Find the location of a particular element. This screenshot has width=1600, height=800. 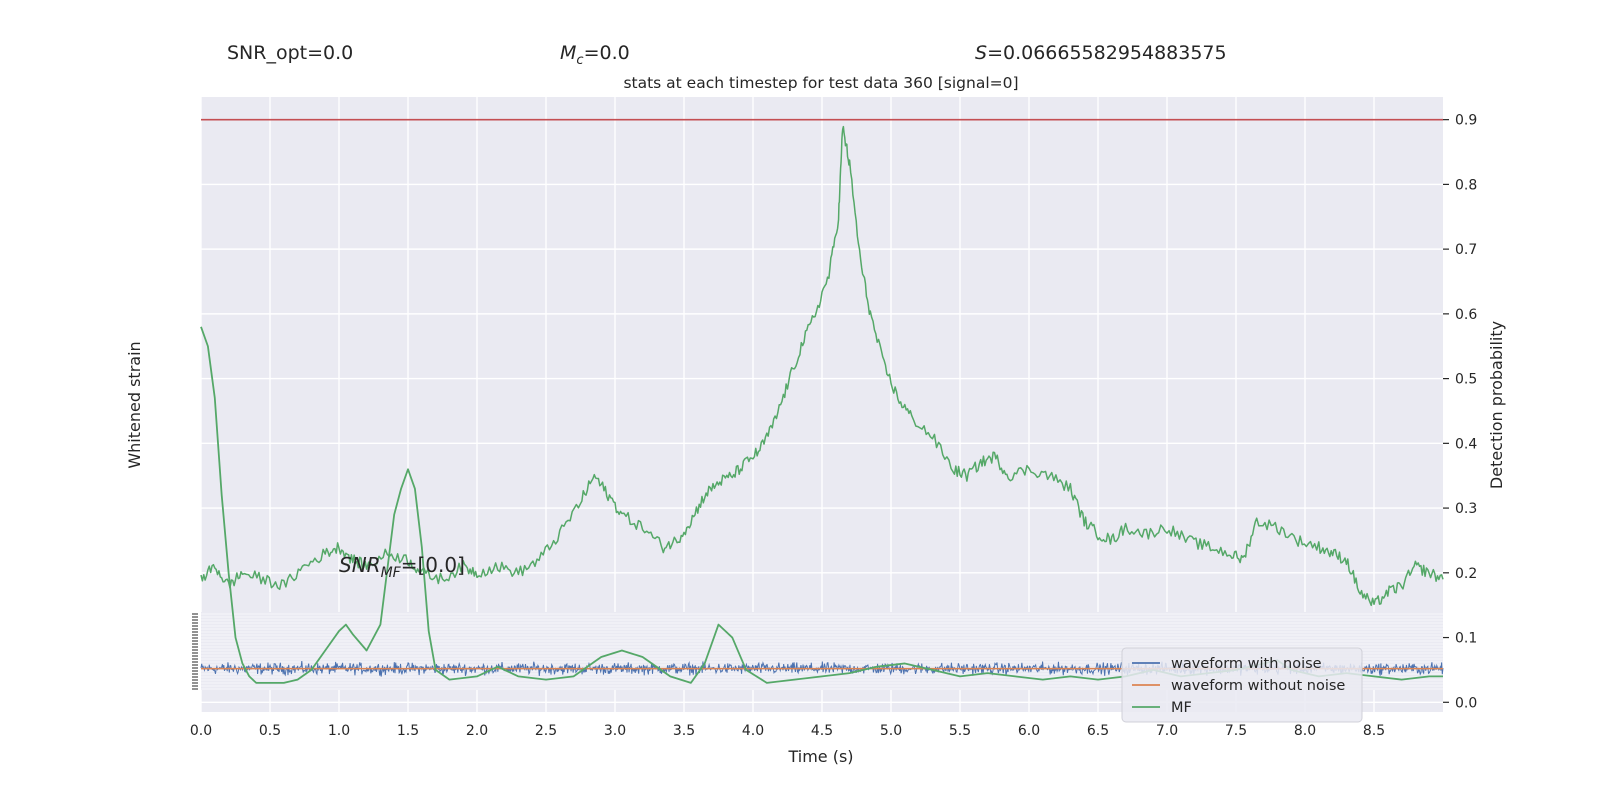

legend-label-clean: waveform without noise is located at coordinates (1258, 686).